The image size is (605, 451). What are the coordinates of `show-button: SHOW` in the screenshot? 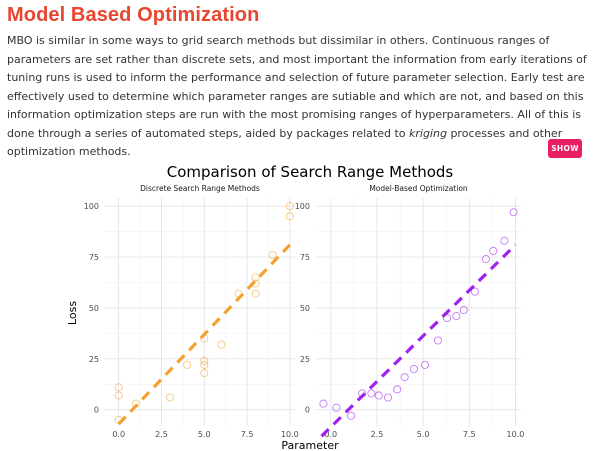 It's located at (565, 148).